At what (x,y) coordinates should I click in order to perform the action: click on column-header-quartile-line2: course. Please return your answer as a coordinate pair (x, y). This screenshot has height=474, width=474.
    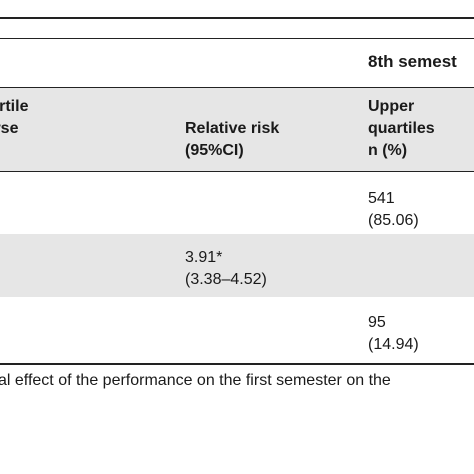
    Looking at the image, I should click on (9, 128).